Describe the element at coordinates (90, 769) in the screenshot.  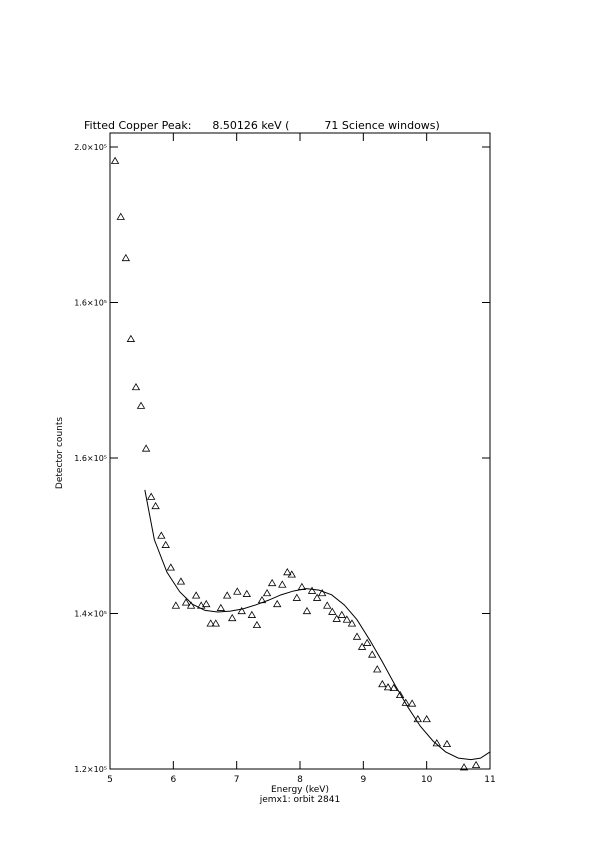
I see `y-tick-label: 1.2×10⁵` at that location.